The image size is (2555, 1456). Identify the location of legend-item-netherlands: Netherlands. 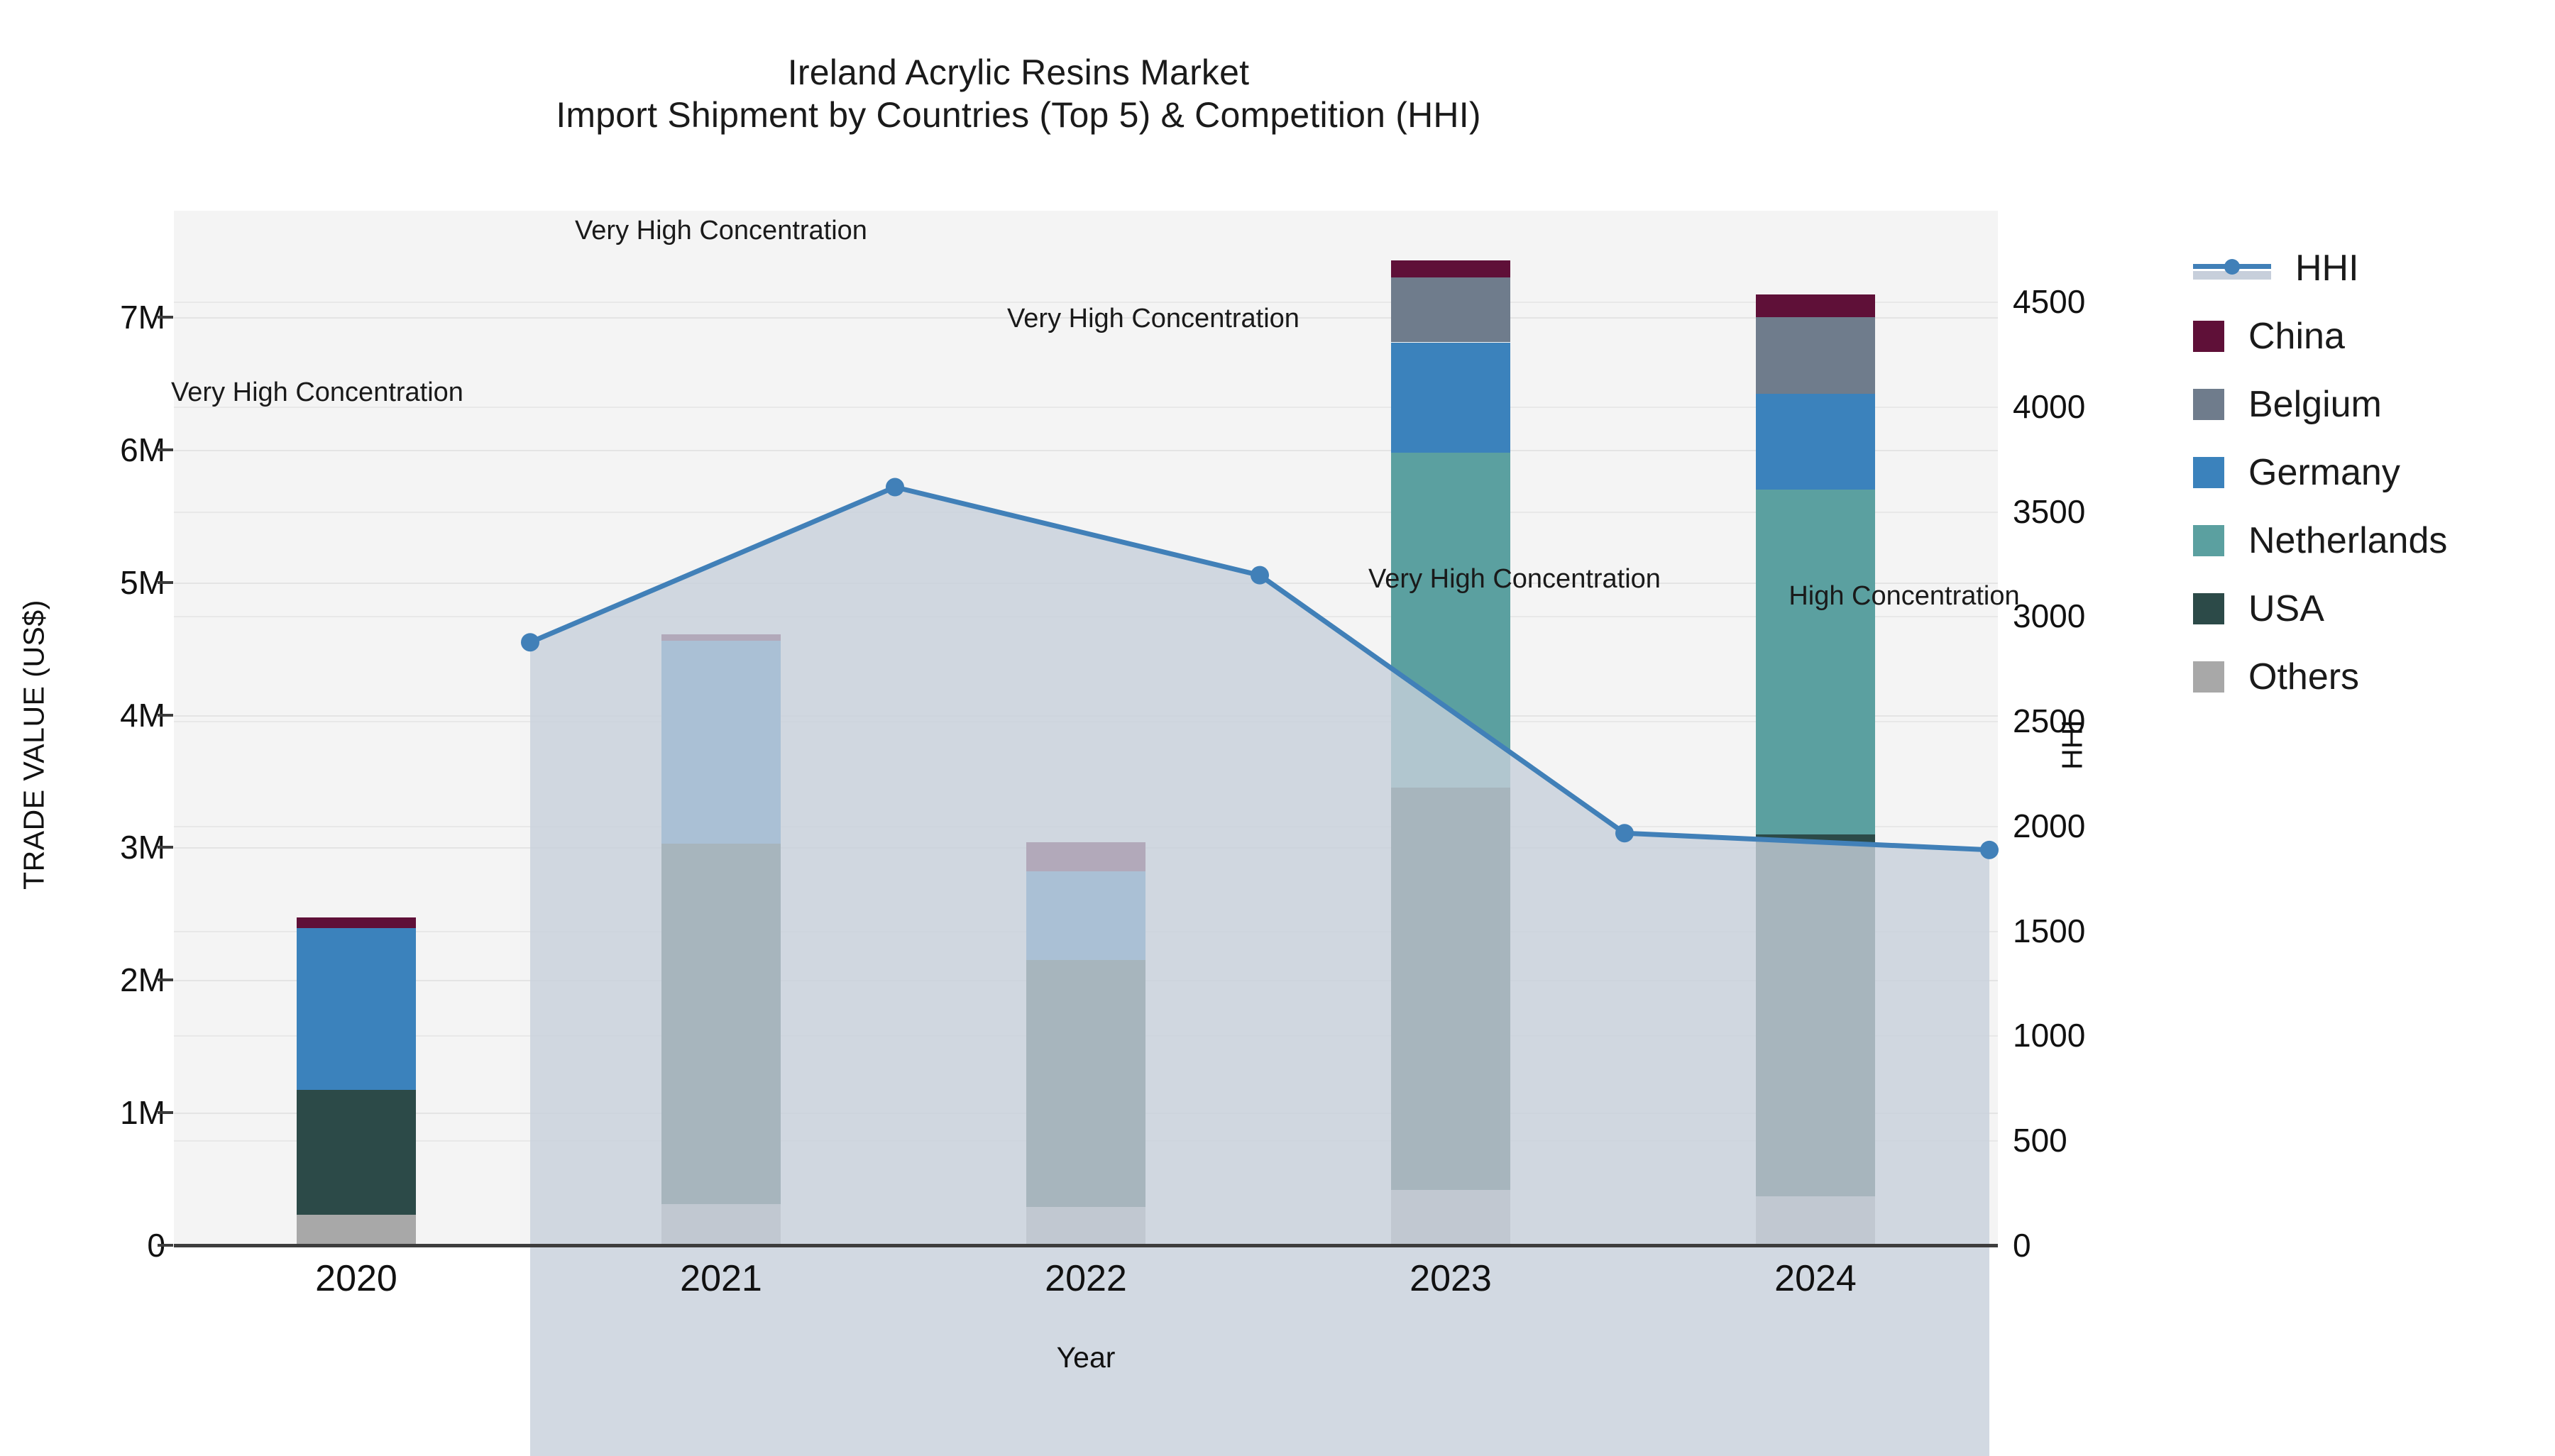
(2370, 541).